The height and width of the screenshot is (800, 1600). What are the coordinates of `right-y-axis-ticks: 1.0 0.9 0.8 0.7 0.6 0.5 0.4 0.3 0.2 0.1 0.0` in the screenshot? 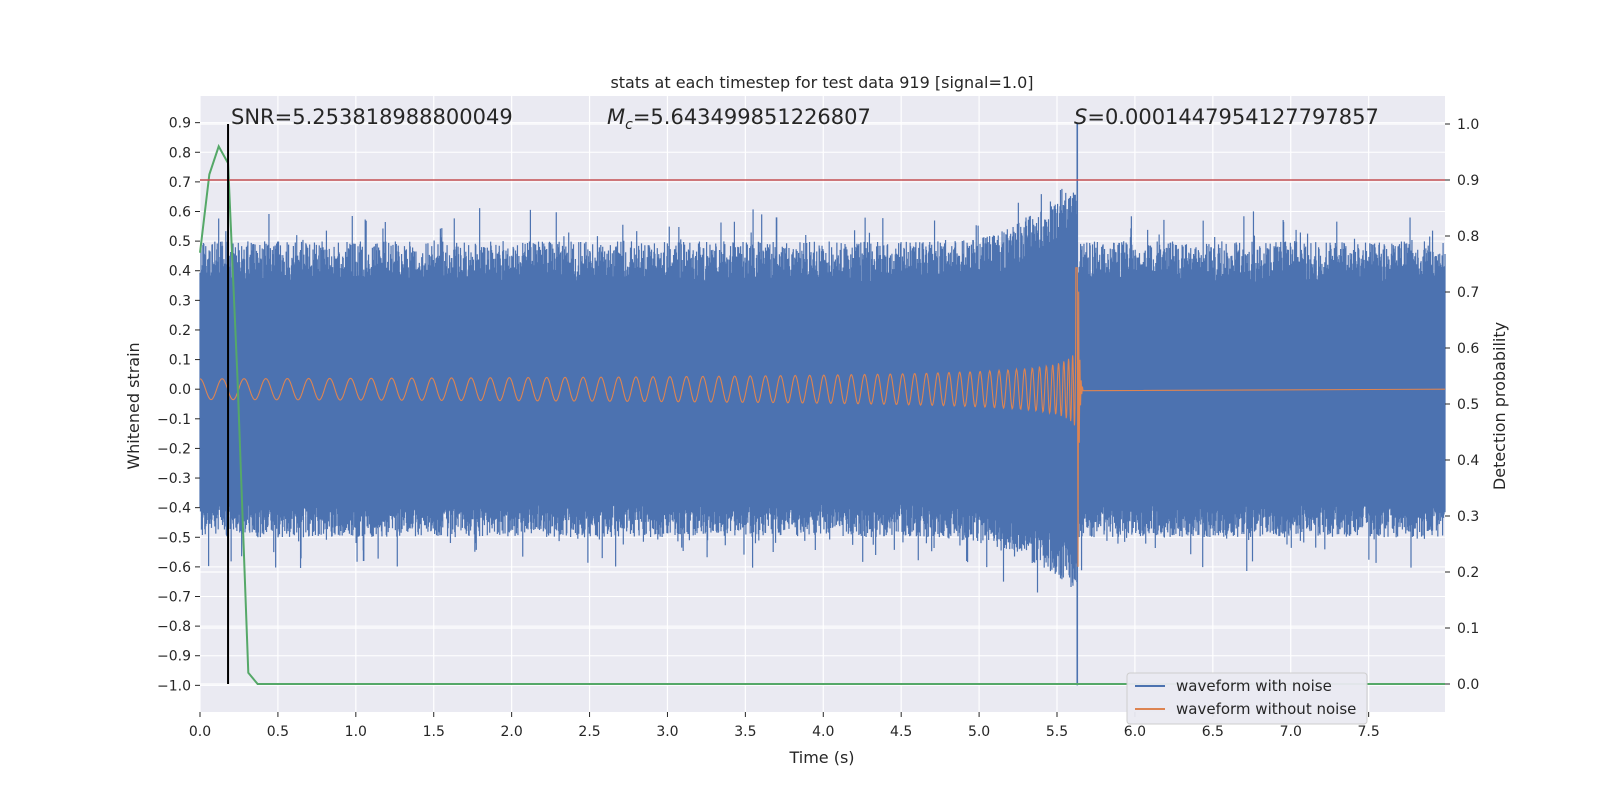 It's located at (1462, 405).